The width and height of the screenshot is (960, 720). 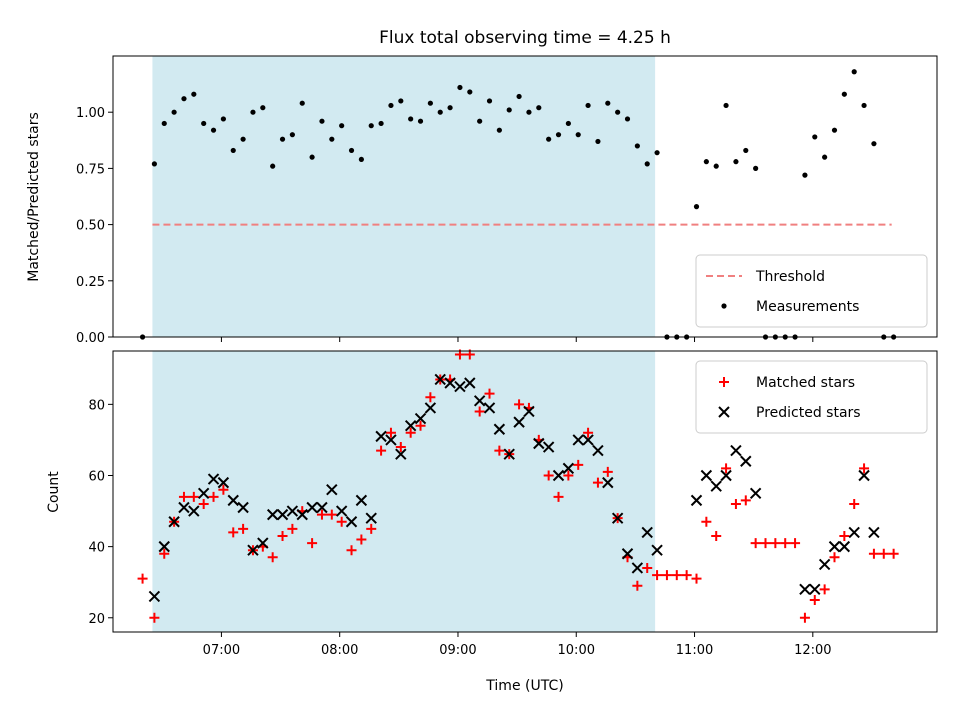 I want to click on top-y-tick-label-0: 0.00, so click(x=90, y=338).